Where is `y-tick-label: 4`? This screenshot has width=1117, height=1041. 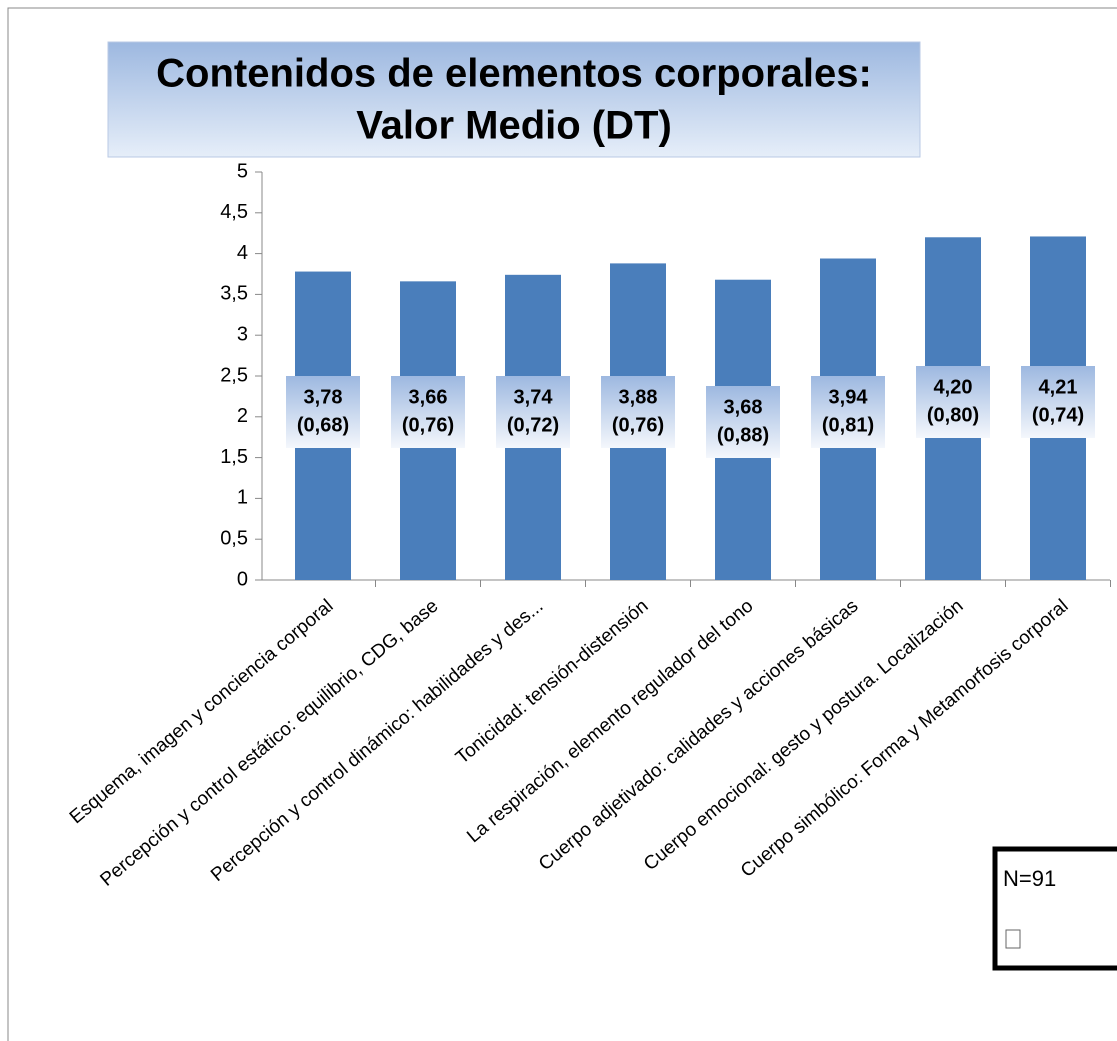
y-tick-label: 4 is located at coordinates (242, 253).